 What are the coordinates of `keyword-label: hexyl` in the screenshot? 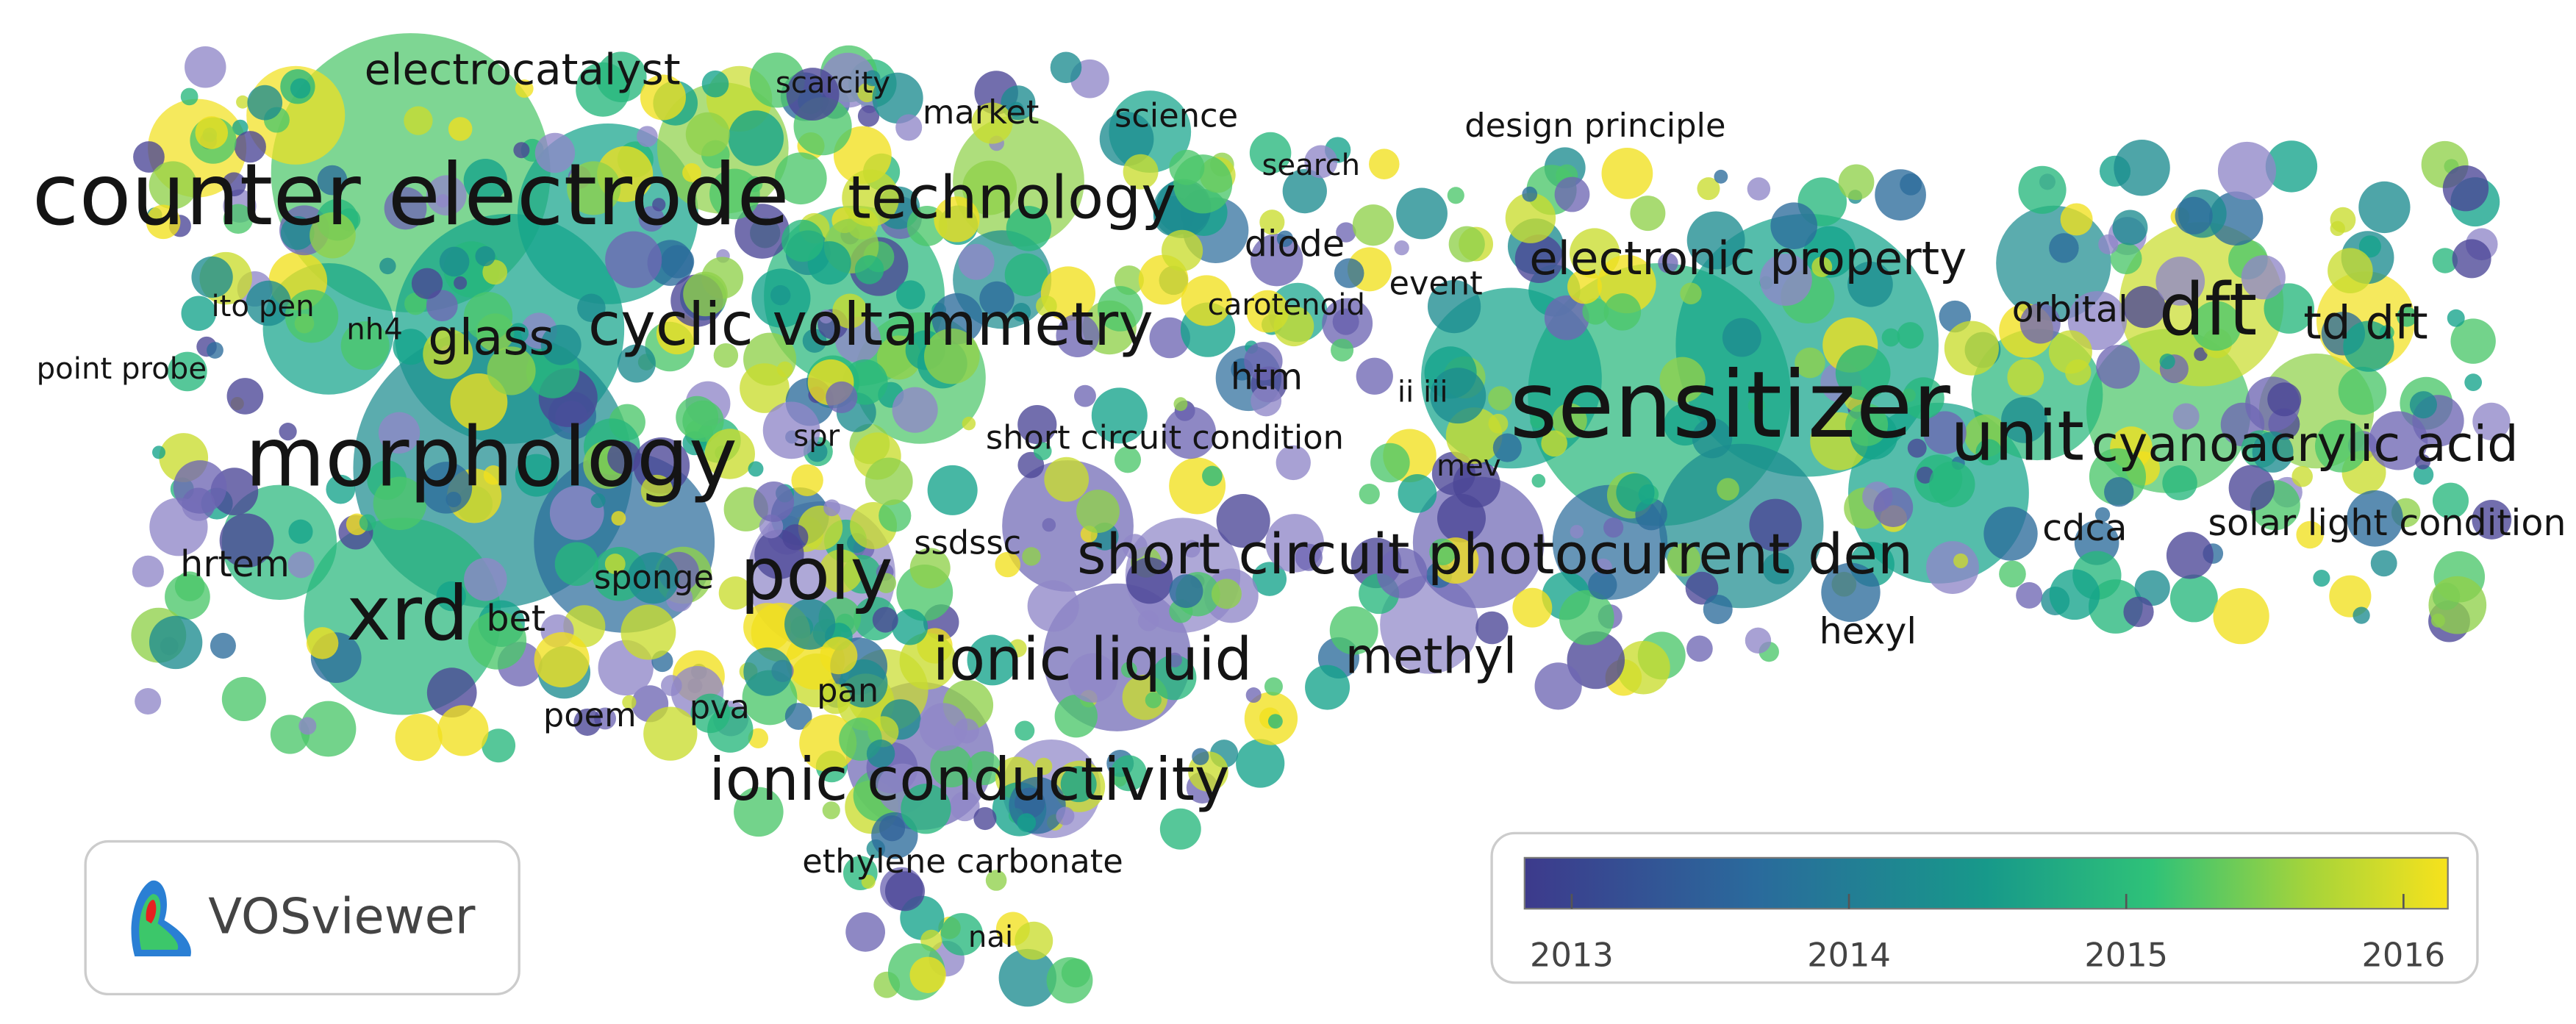 It's located at (1868, 631).